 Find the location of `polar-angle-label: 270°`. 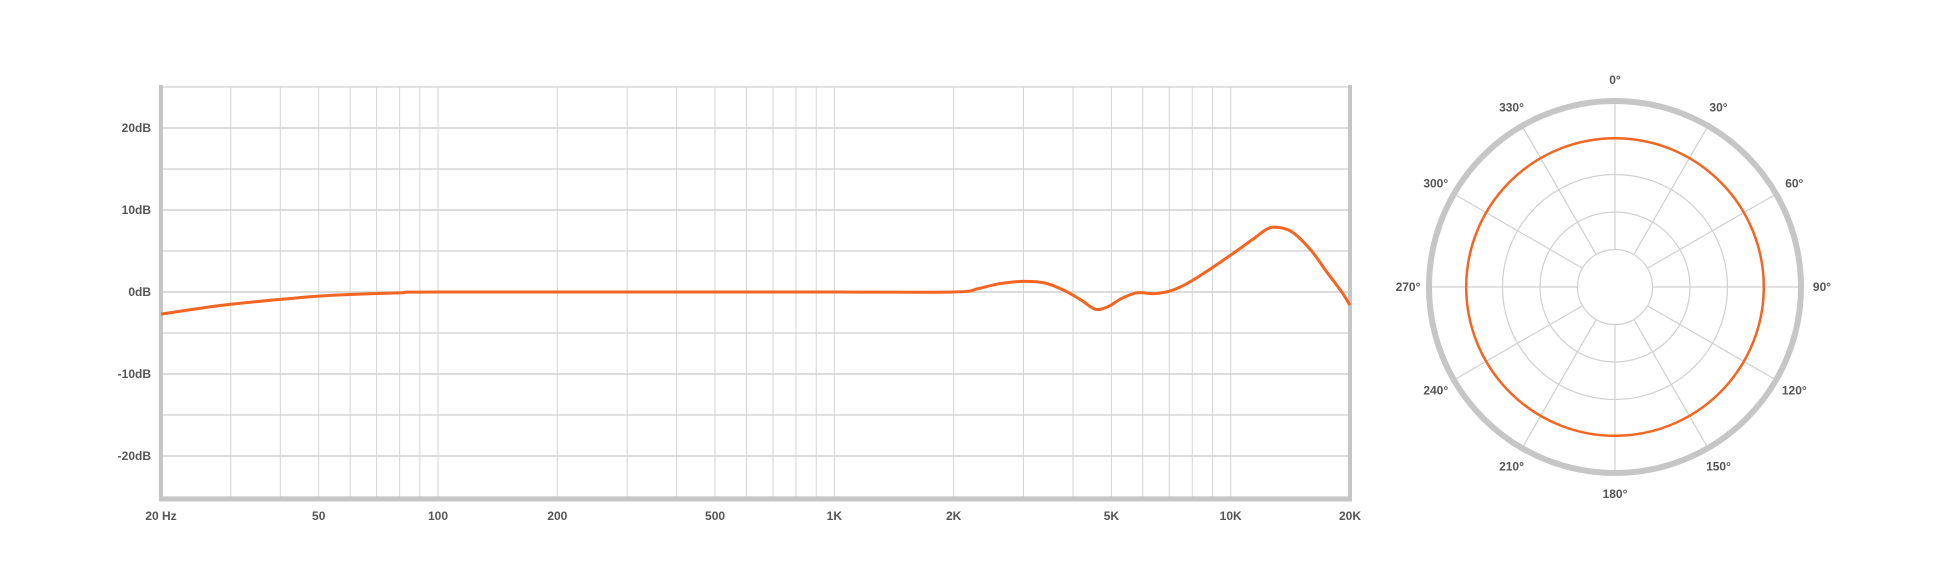

polar-angle-label: 270° is located at coordinates (1408, 287).